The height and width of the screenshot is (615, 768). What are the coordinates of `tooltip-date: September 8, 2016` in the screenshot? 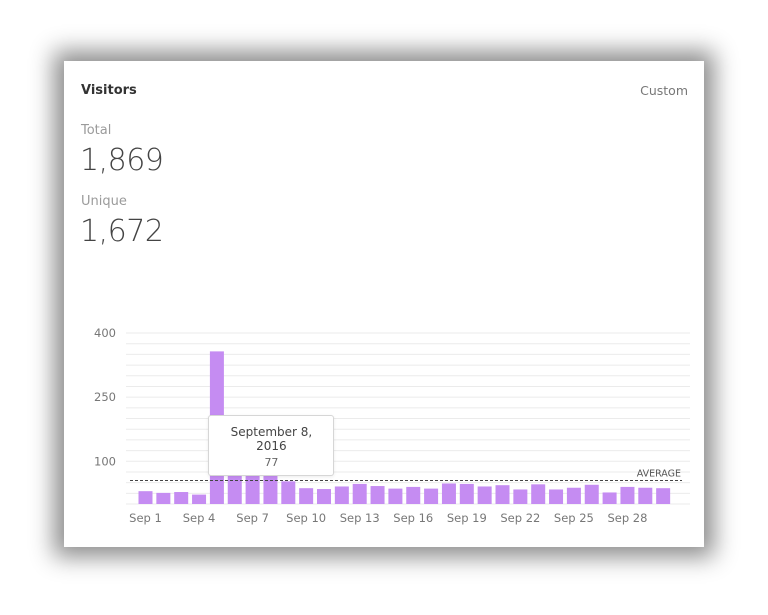 It's located at (271, 439).